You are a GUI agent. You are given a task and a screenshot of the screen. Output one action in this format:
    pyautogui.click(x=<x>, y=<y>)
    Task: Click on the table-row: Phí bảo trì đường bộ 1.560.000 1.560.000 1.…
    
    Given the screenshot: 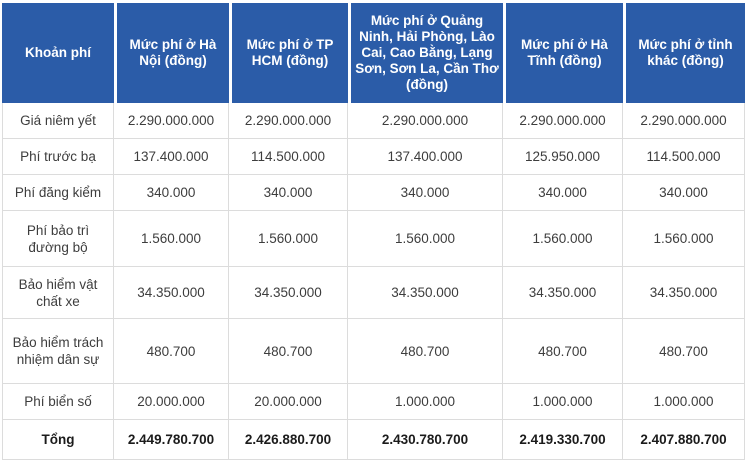 What is the action you would take?
    pyautogui.click(x=373, y=239)
    